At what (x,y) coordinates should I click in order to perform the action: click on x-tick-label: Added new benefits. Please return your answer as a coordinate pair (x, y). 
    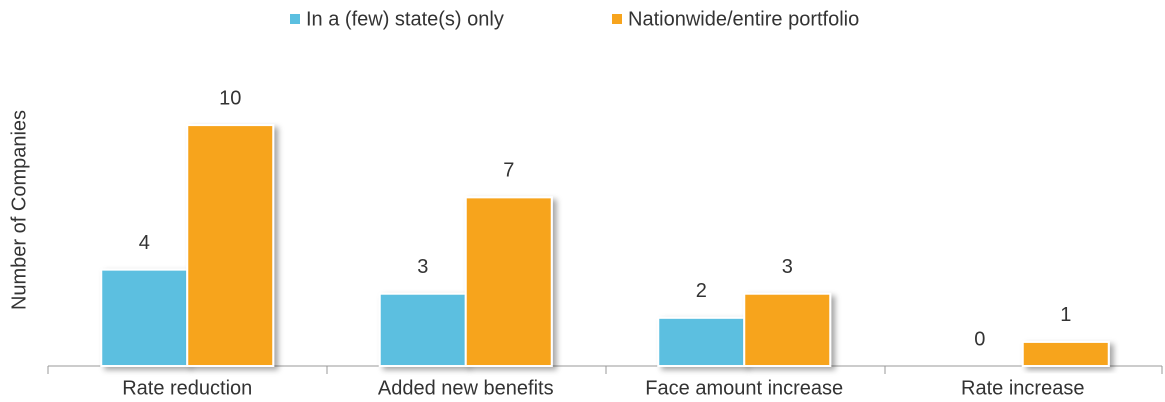
    Looking at the image, I should click on (466, 388).